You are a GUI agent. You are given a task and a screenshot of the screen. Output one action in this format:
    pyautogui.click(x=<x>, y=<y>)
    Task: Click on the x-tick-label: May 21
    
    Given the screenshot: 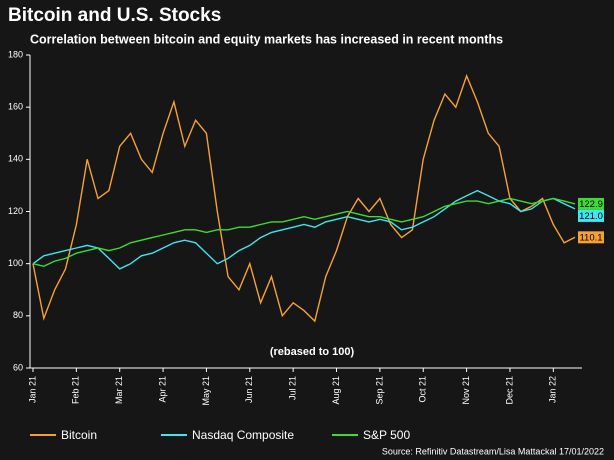 What is the action you would take?
    pyautogui.click(x=206, y=391)
    